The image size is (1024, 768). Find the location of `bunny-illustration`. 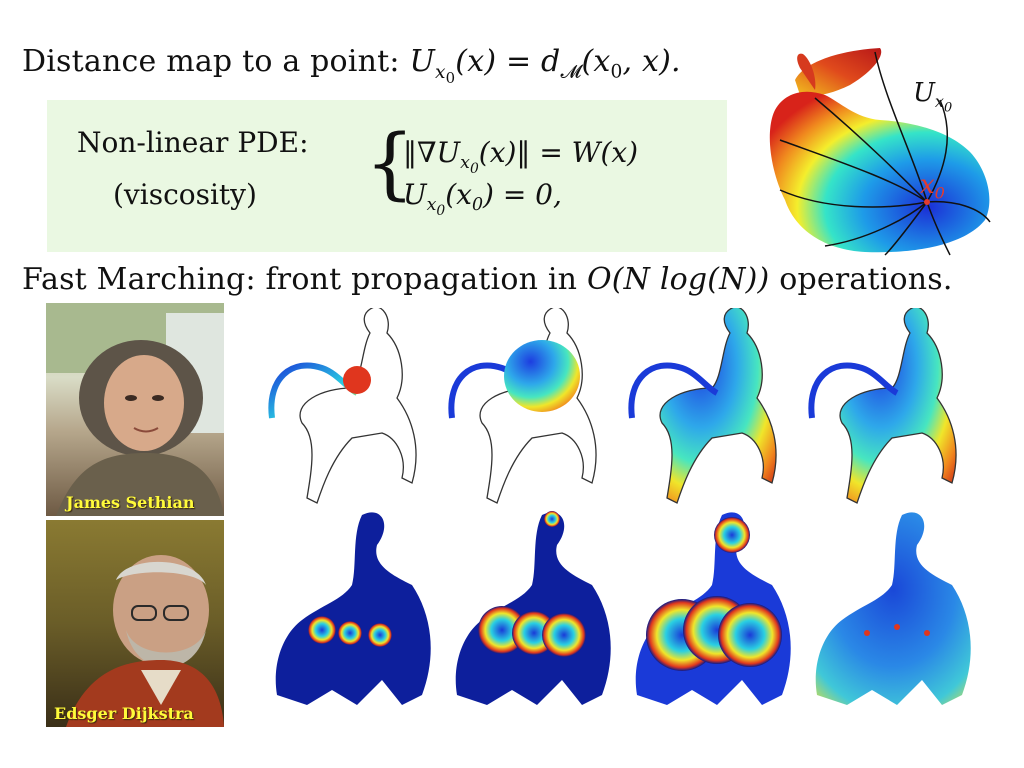

bunny-illustration is located at coordinates (880, 152).